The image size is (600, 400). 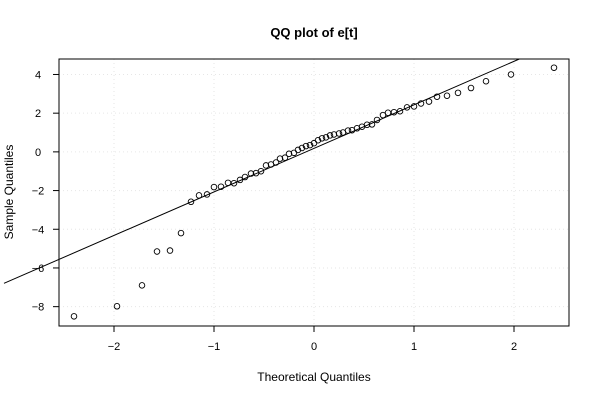 What do you see at coordinates (38, 308) in the screenshot?
I see `y-tick-label-0: −8` at bounding box center [38, 308].